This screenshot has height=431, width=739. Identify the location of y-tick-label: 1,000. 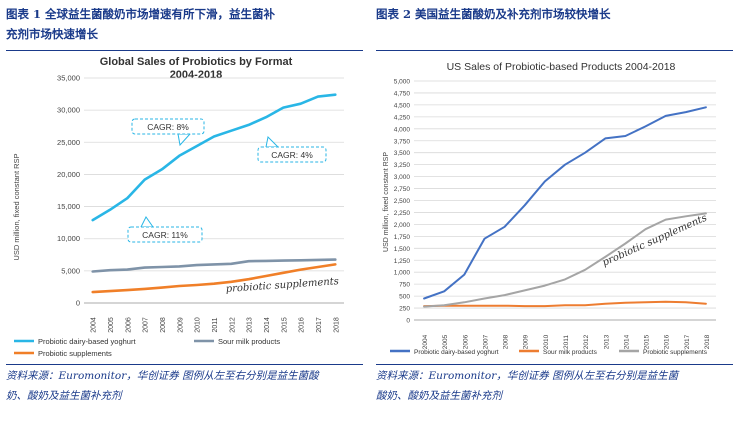
(402, 273).